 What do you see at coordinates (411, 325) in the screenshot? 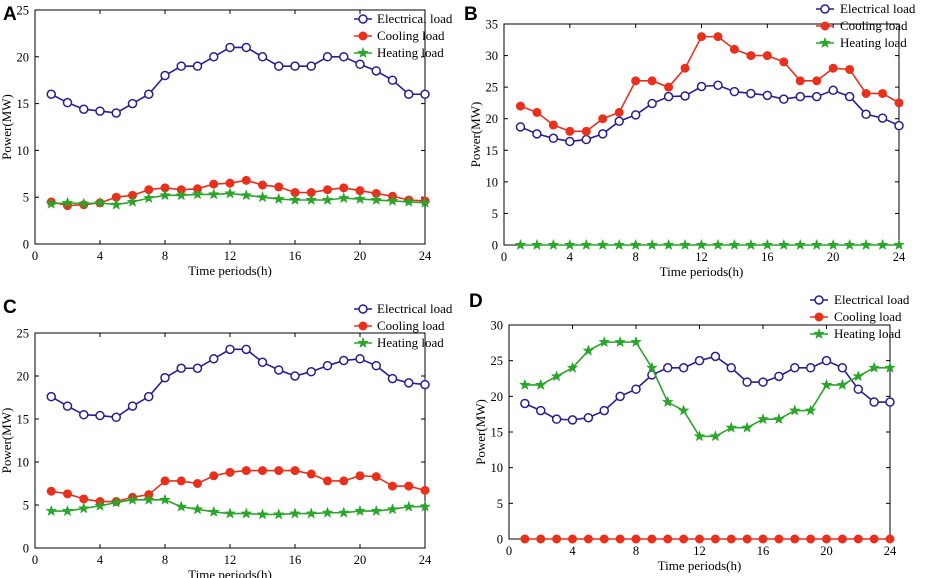
I see `legend-label-cooling: Cooling load` at bounding box center [411, 325].